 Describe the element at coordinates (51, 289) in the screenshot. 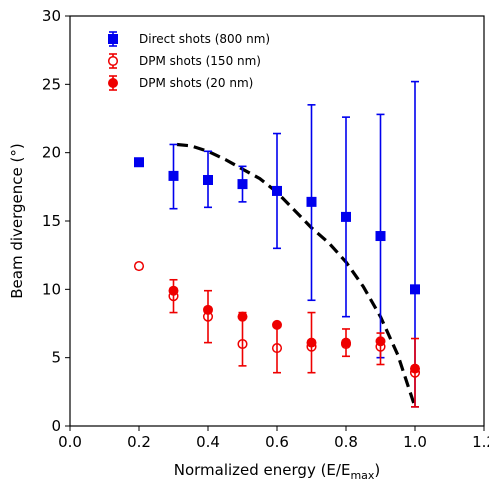

I see `y-tick-label: 10` at that location.